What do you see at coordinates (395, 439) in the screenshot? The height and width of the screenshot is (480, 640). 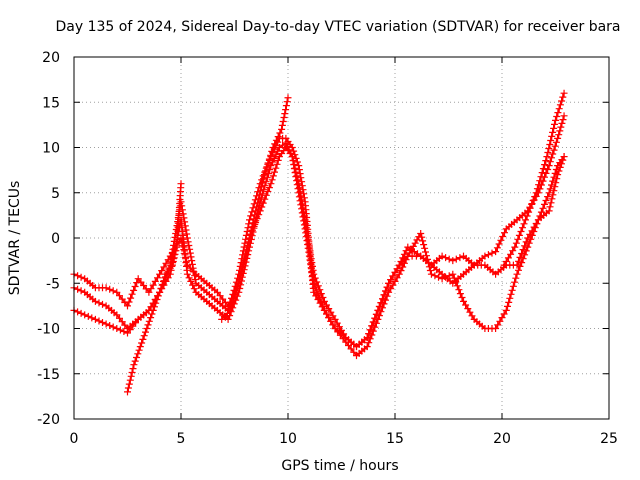 I see `x-tick-label: 15` at bounding box center [395, 439].